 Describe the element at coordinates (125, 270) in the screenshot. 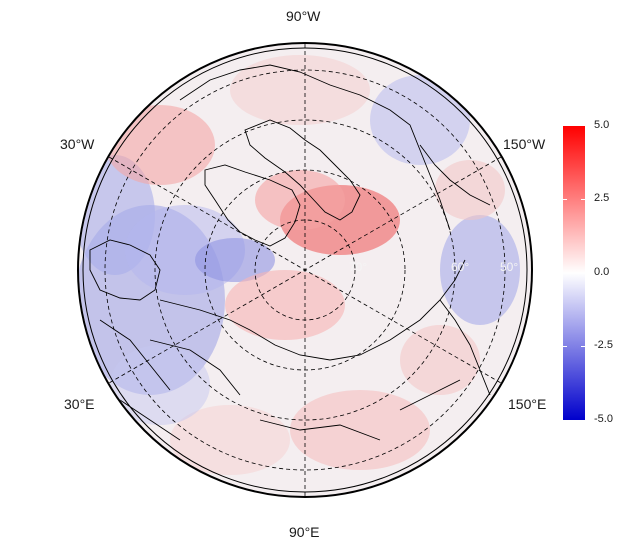

I see `scandinavia-outline` at that location.